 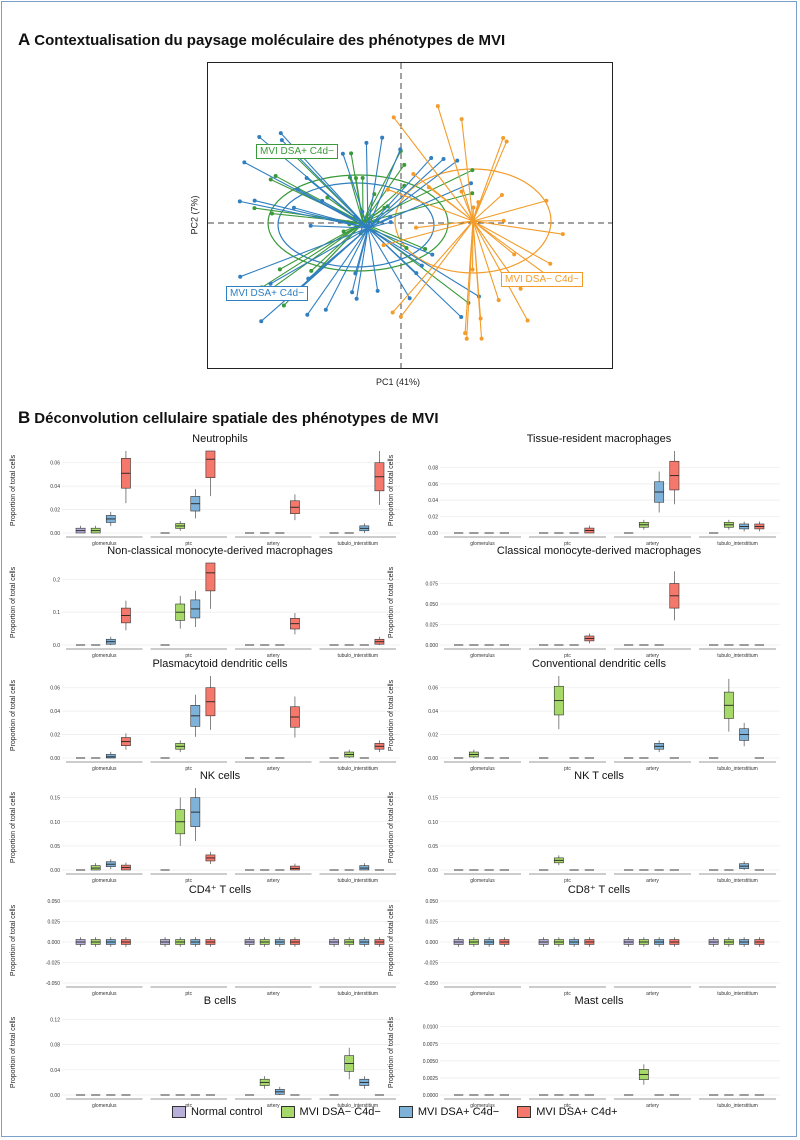 I want to click on legend-key-dsa-pos-c4d-neg, so click(x=405, y=1112).